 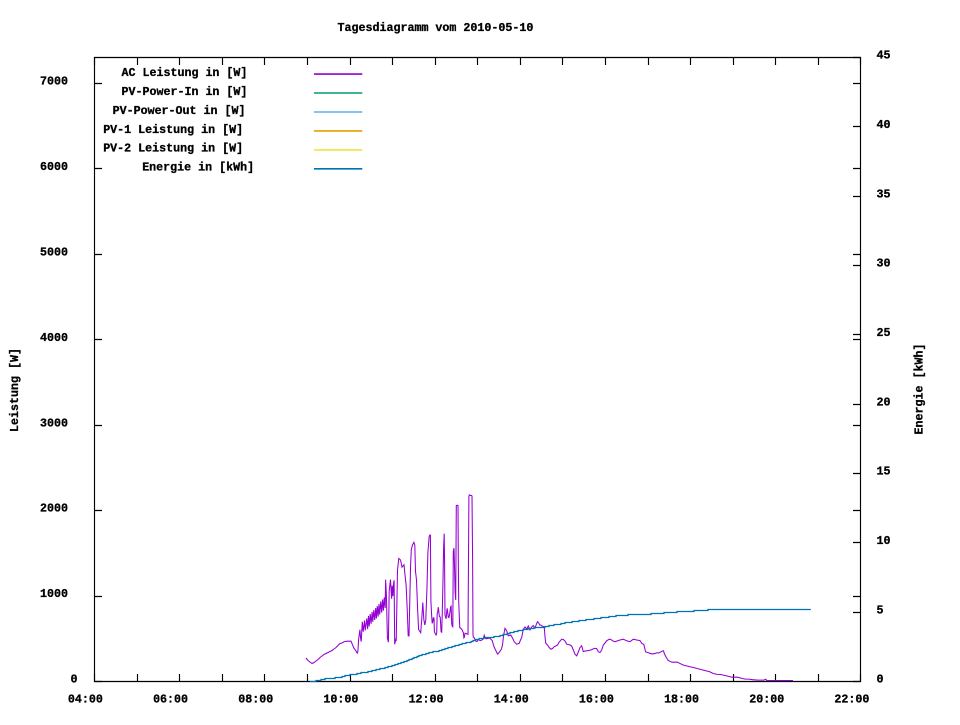 I want to click on svg-text: 22:00, so click(x=851, y=699).